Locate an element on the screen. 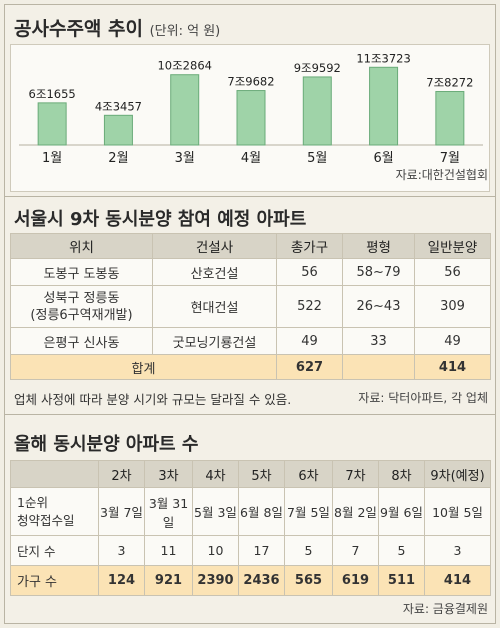  table2-cell: 414 is located at coordinates (457, 580).